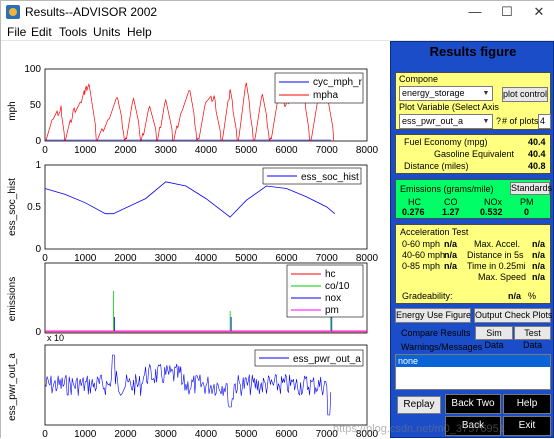 Image resolution: width=554 pixels, height=439 pixels. What do you see at coordinates (494, 338) in the screenshot?
I see `sim-data-button: Sim Data` at bounding box center [494, 338].